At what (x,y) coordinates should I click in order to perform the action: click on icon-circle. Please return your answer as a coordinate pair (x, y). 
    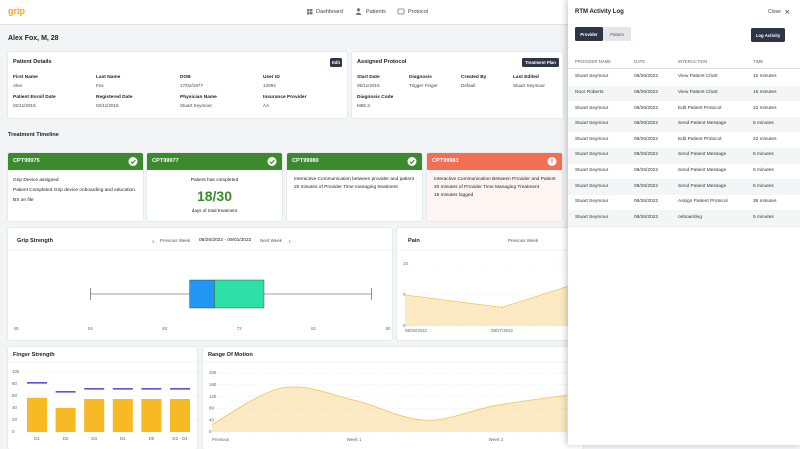
    Looking at the image, I should click on (412, 161).